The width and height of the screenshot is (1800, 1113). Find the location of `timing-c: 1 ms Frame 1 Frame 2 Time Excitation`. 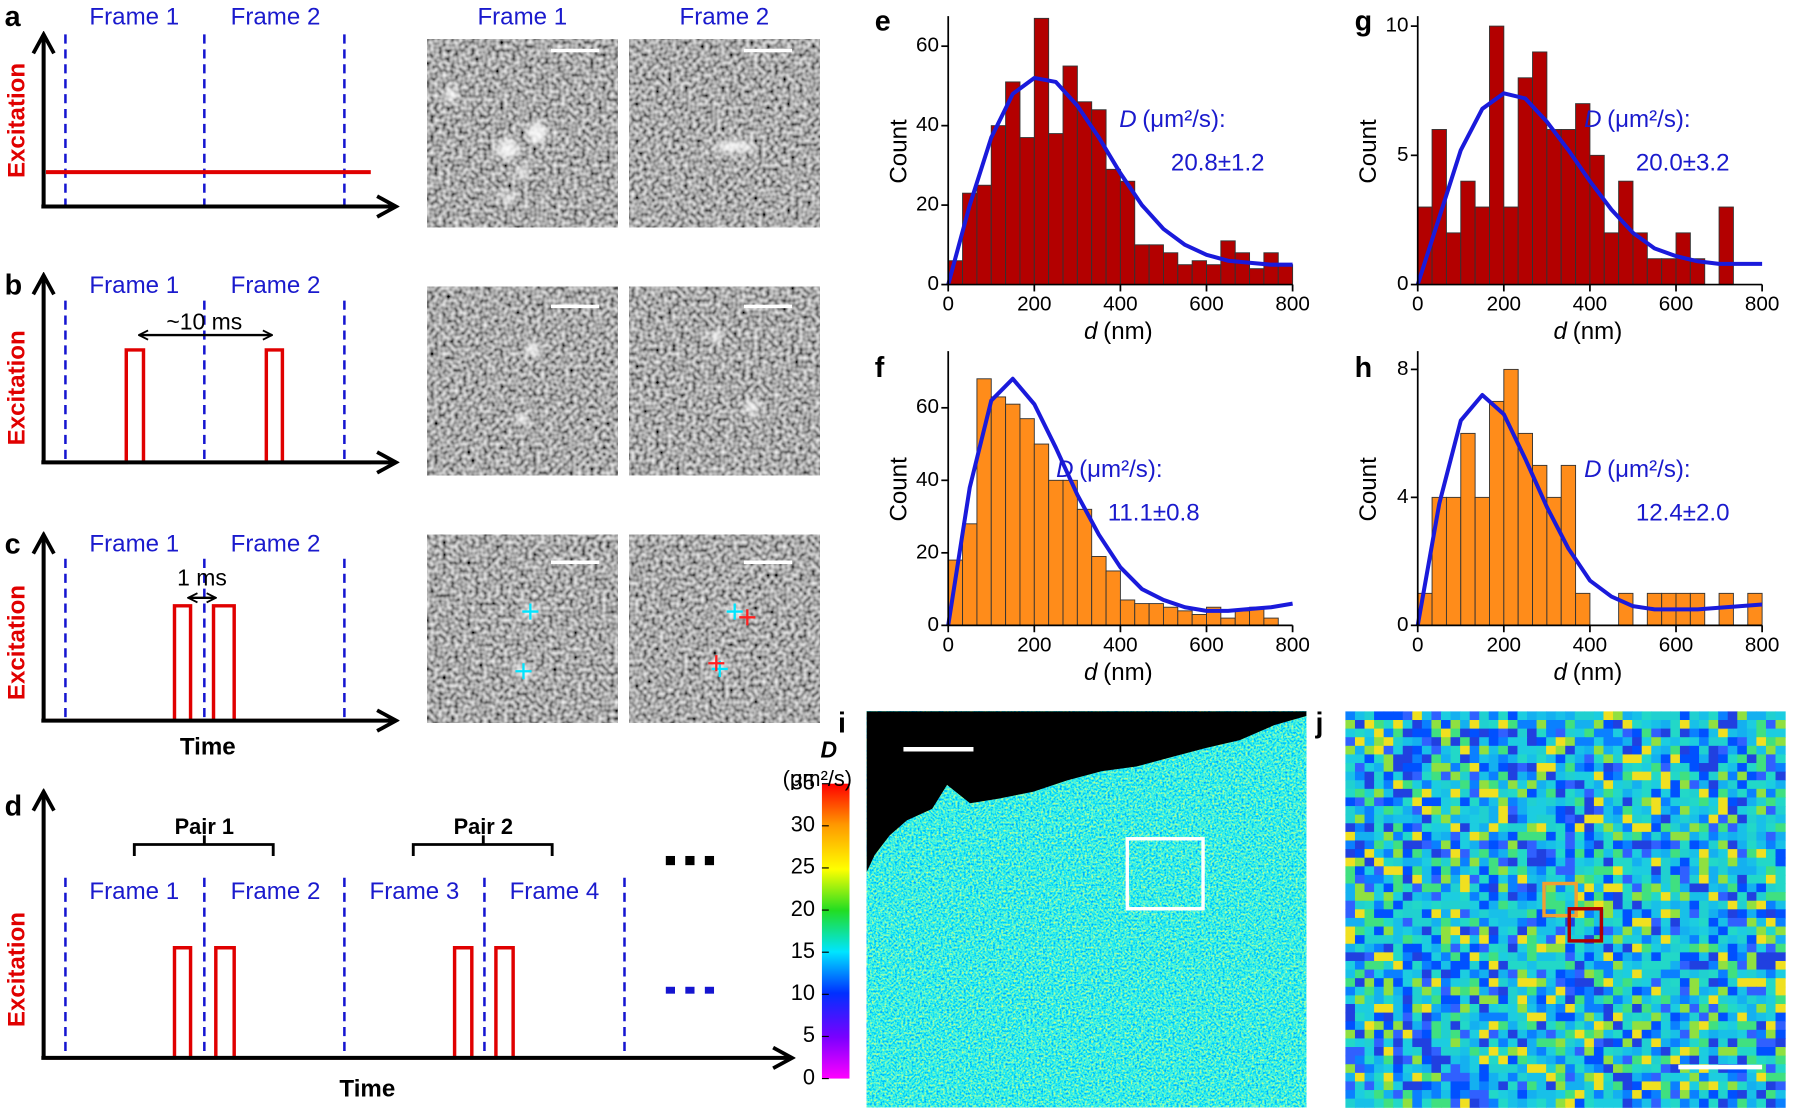

timing-c: 1 ms Frame 1 Frame 2 Time Excitation is located at coordinates (200, 645).